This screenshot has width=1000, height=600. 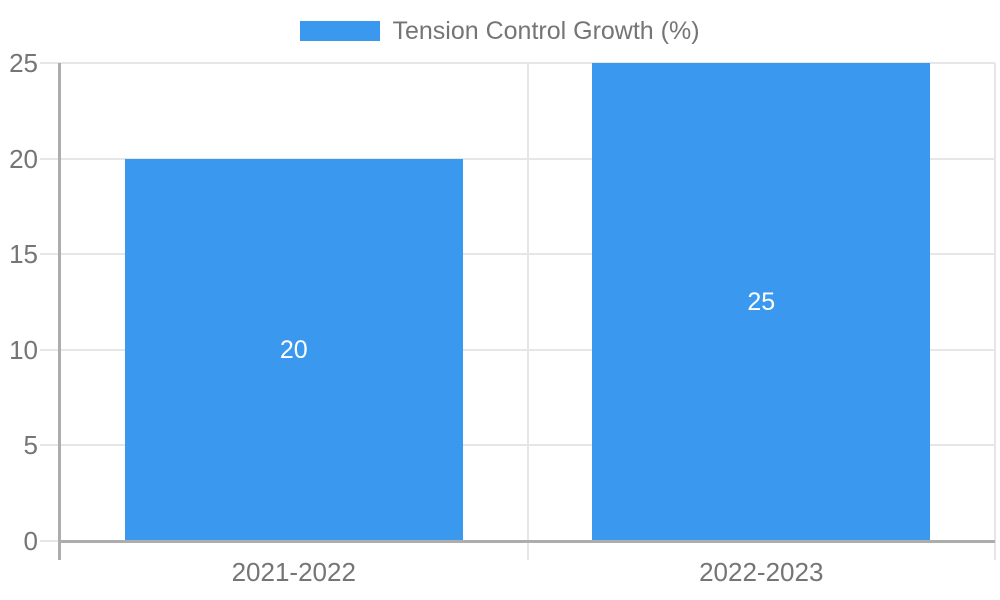 I want to click on bar-value-label-2022-2023: 25, so click(x=761, y=302).